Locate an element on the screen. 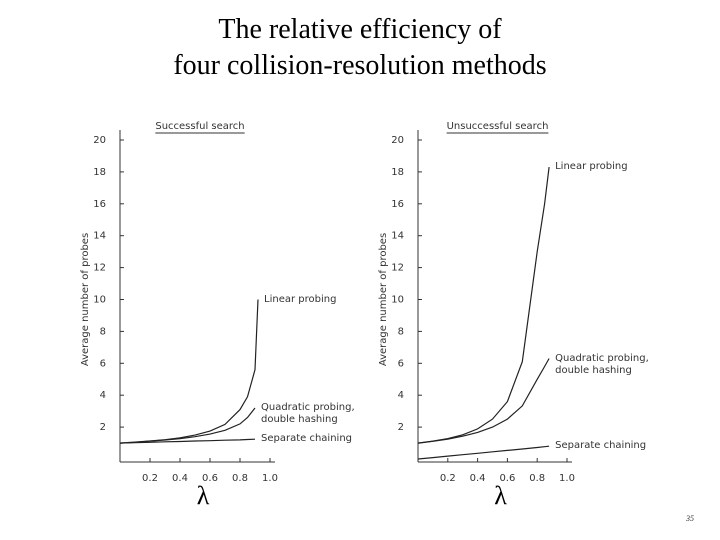 The width and height of the screenshot is (720, 540). chart-title: Successful search is located at coordinates (199, 126).